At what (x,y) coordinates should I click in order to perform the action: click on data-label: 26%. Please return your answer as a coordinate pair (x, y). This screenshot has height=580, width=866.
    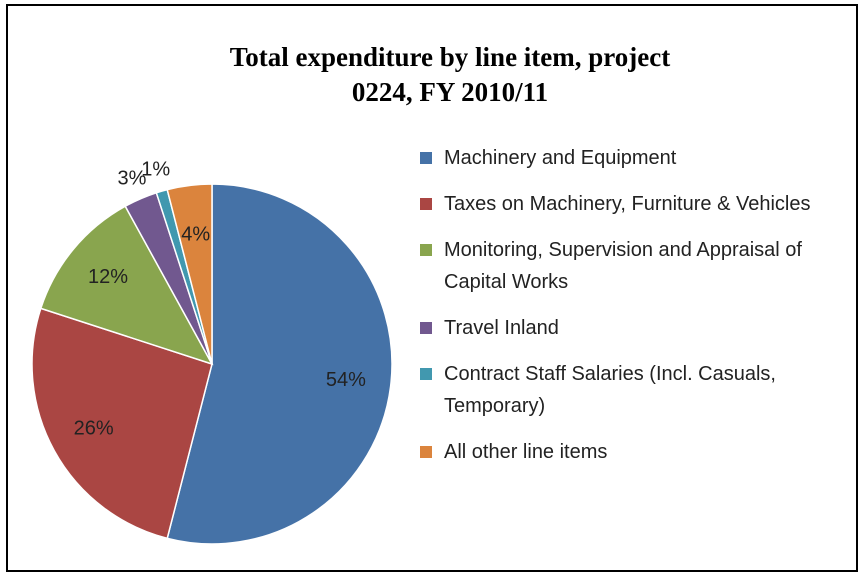
    Looking at the image, I should click on (94, 428).